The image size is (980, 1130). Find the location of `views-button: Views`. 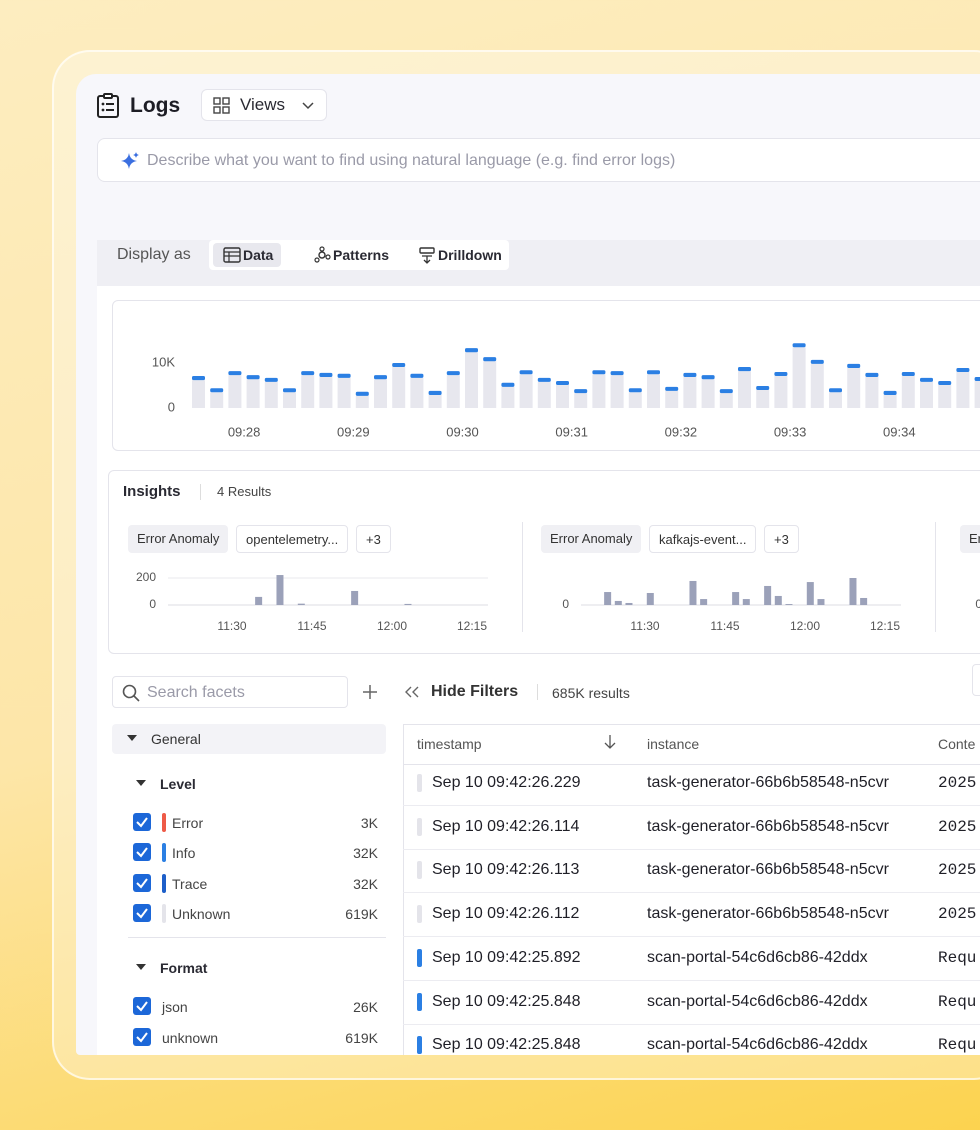

views-button: Views is located at coordinates (264, 105).